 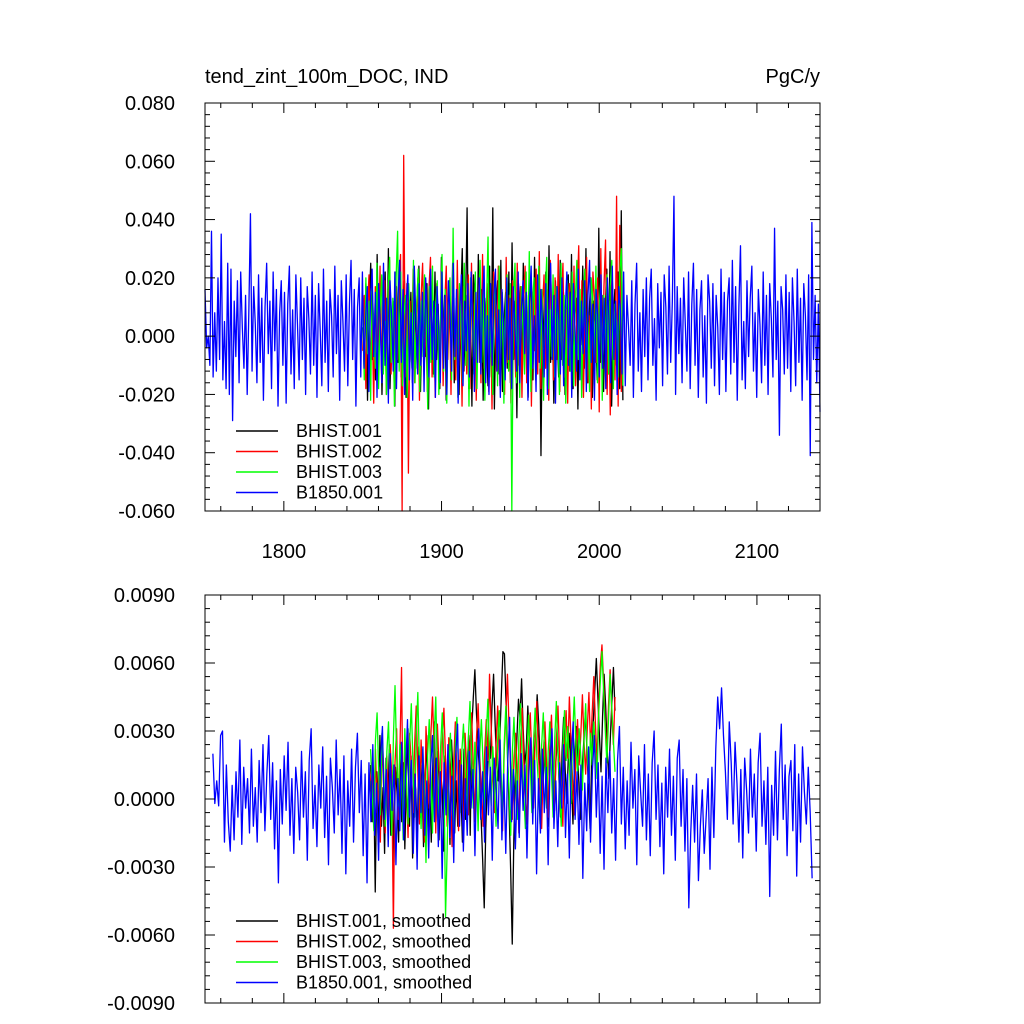 I want to click on bottom-legend-label-3: BHIST.003, smoothed, so click(x=383, y=962).